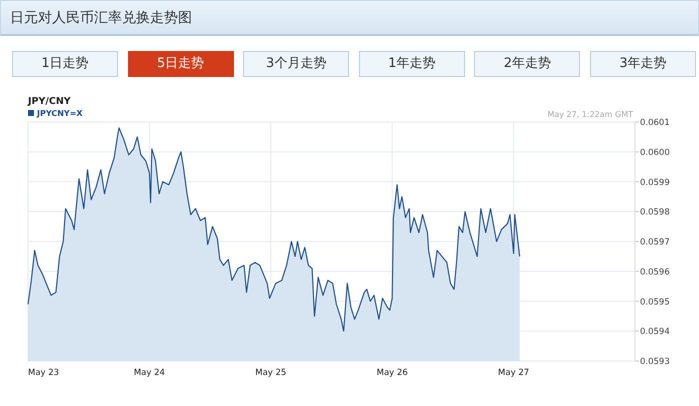 Image resolution: width=699 pixels, height=406 pixels. I want to click on y-tick-label: 0.0601, so click(655, 123).